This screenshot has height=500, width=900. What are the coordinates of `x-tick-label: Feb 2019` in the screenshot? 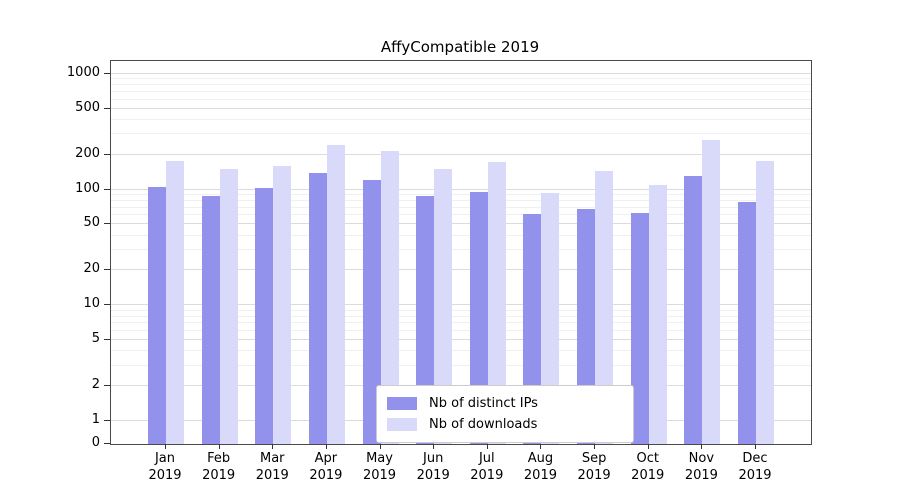 It's located at (219, 467).